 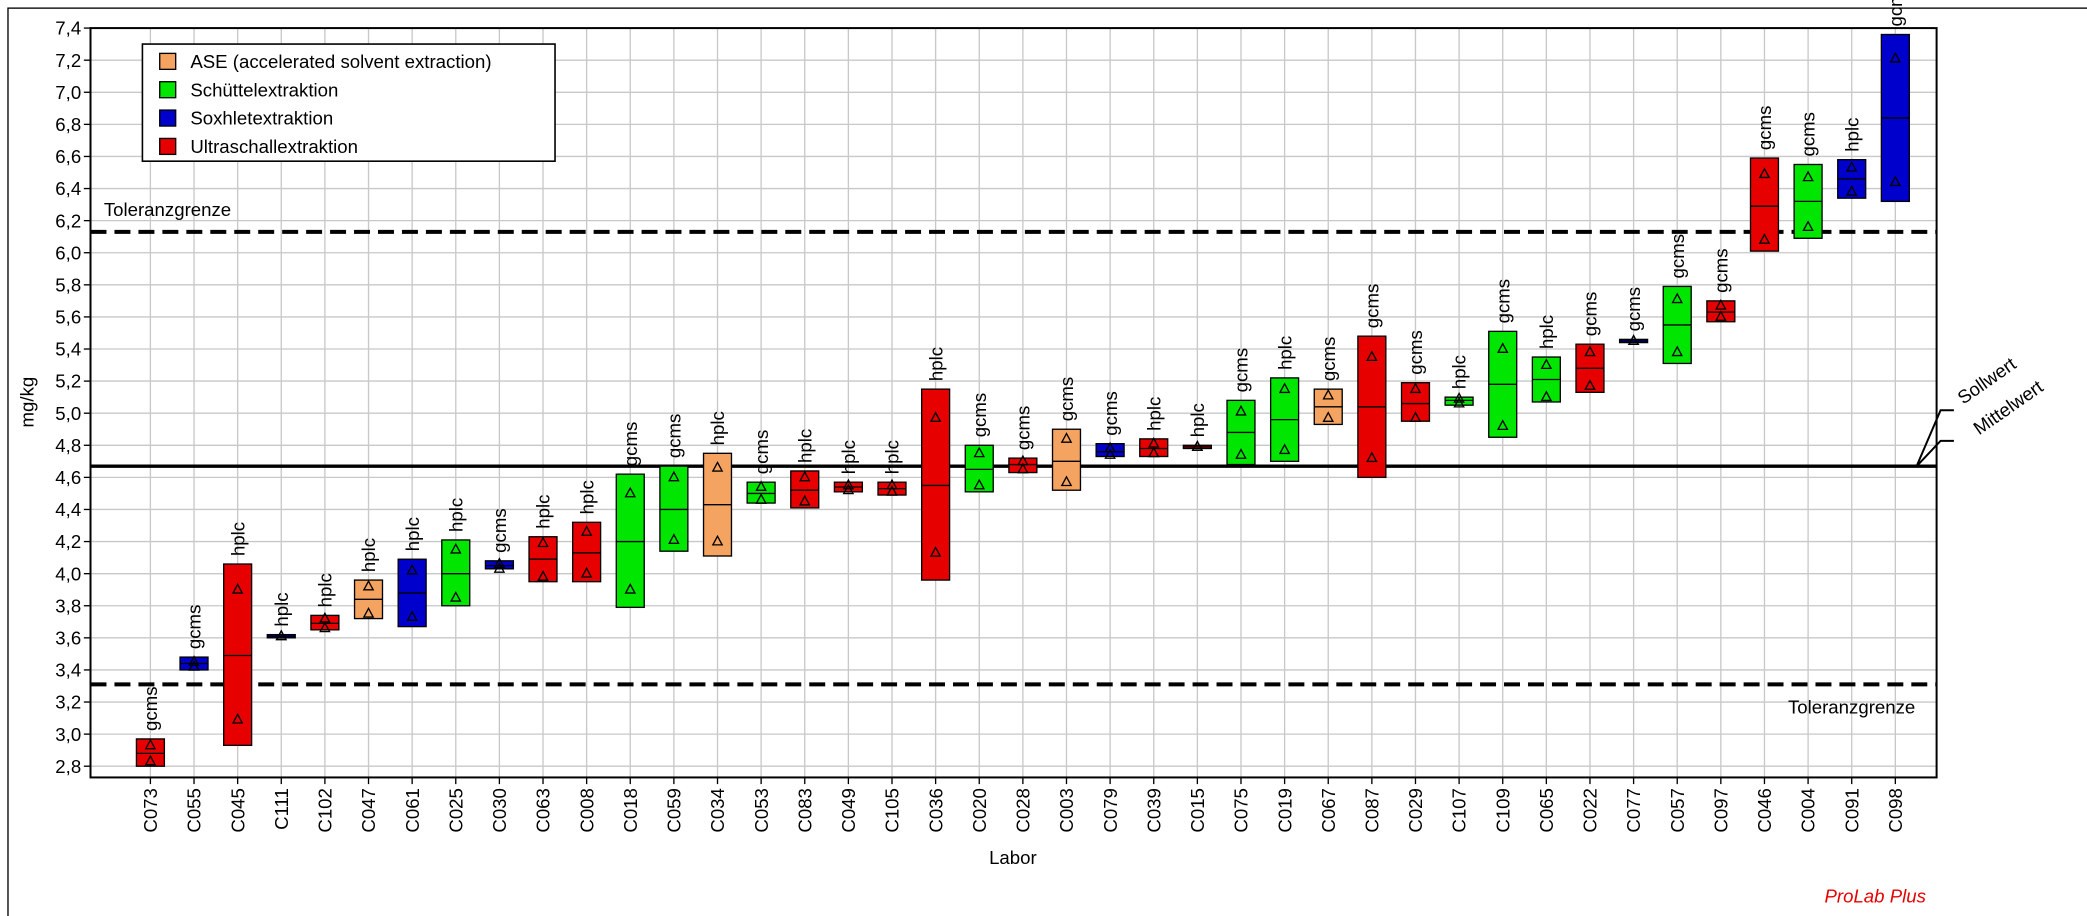 What do you see at coordinates (1720, 810) in the screenshot?
I see `x-tick-label: C097` at bounding box center [1720, 810].